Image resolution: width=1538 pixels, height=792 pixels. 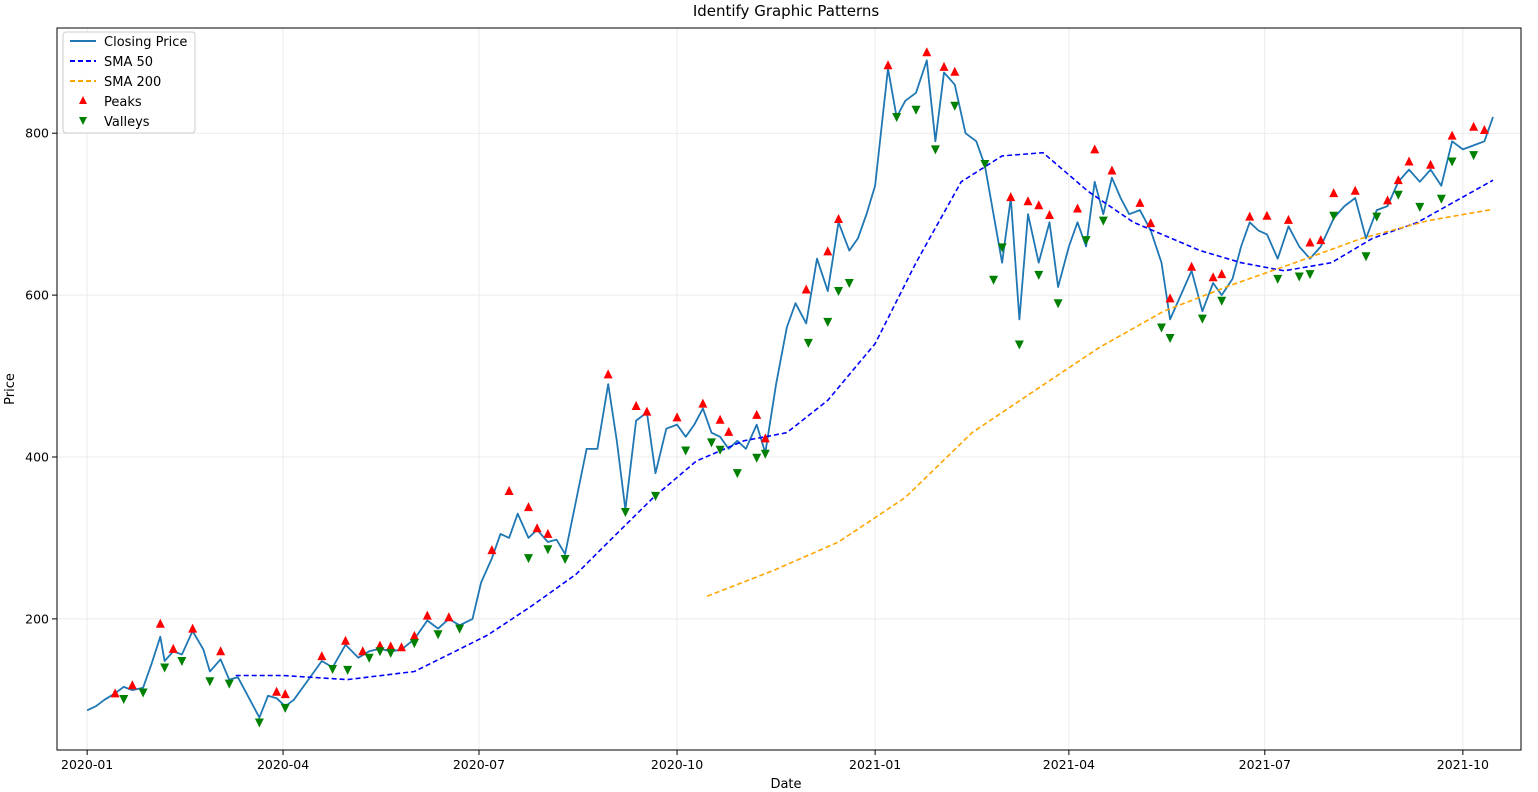 What do you see at coordinates (786, 11) in the screenshot?
I see `chart-title: Identify Graphic Patterns` at bounding box center [786, 11].